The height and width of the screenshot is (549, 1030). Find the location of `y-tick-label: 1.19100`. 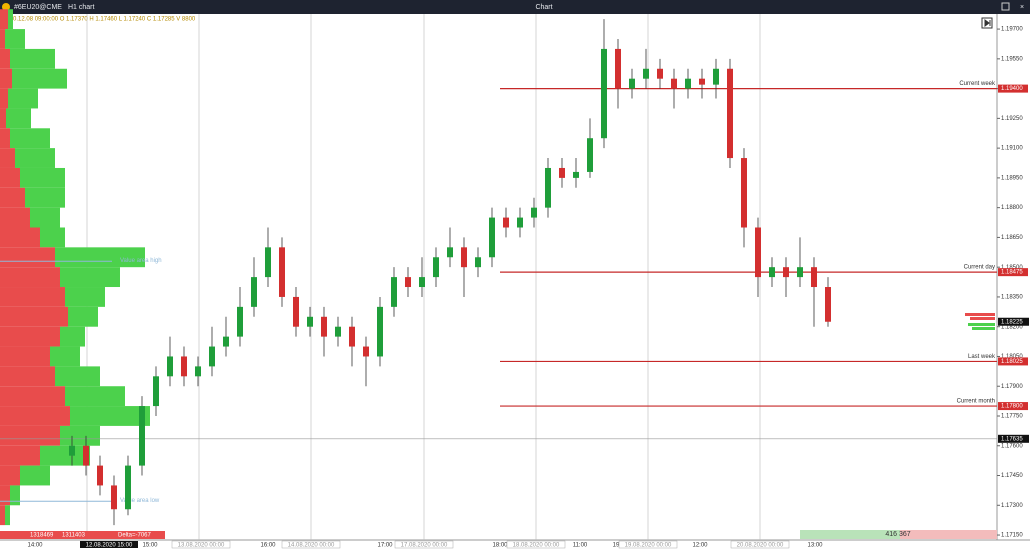

y-tick-label: 1.19100 is located at coordinates (1012, 149).